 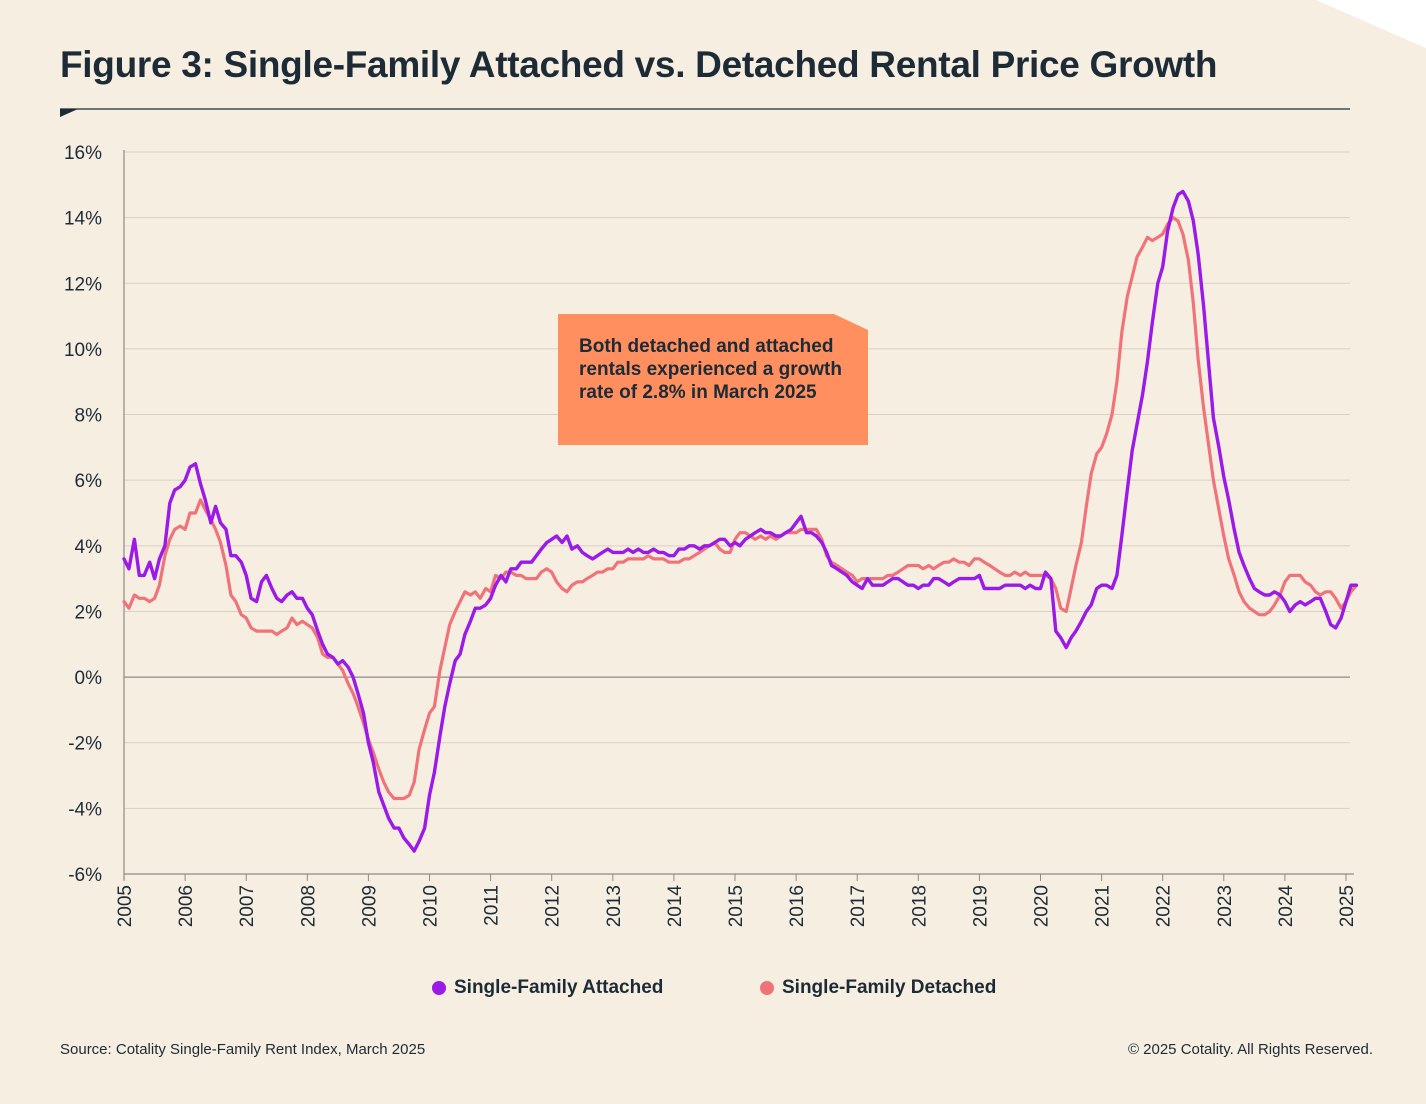 What do you see at coordinates (369, 906) in the screenshot?
I see `x-tick-label: 2009` at bounding box center [369, 906].